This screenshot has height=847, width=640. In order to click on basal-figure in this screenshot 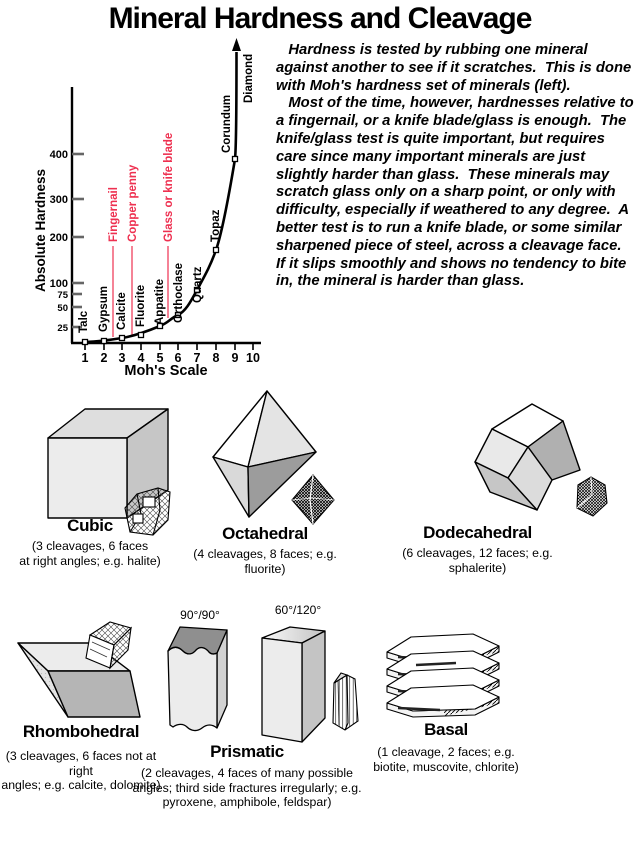, I will do `click(443, 675)`.